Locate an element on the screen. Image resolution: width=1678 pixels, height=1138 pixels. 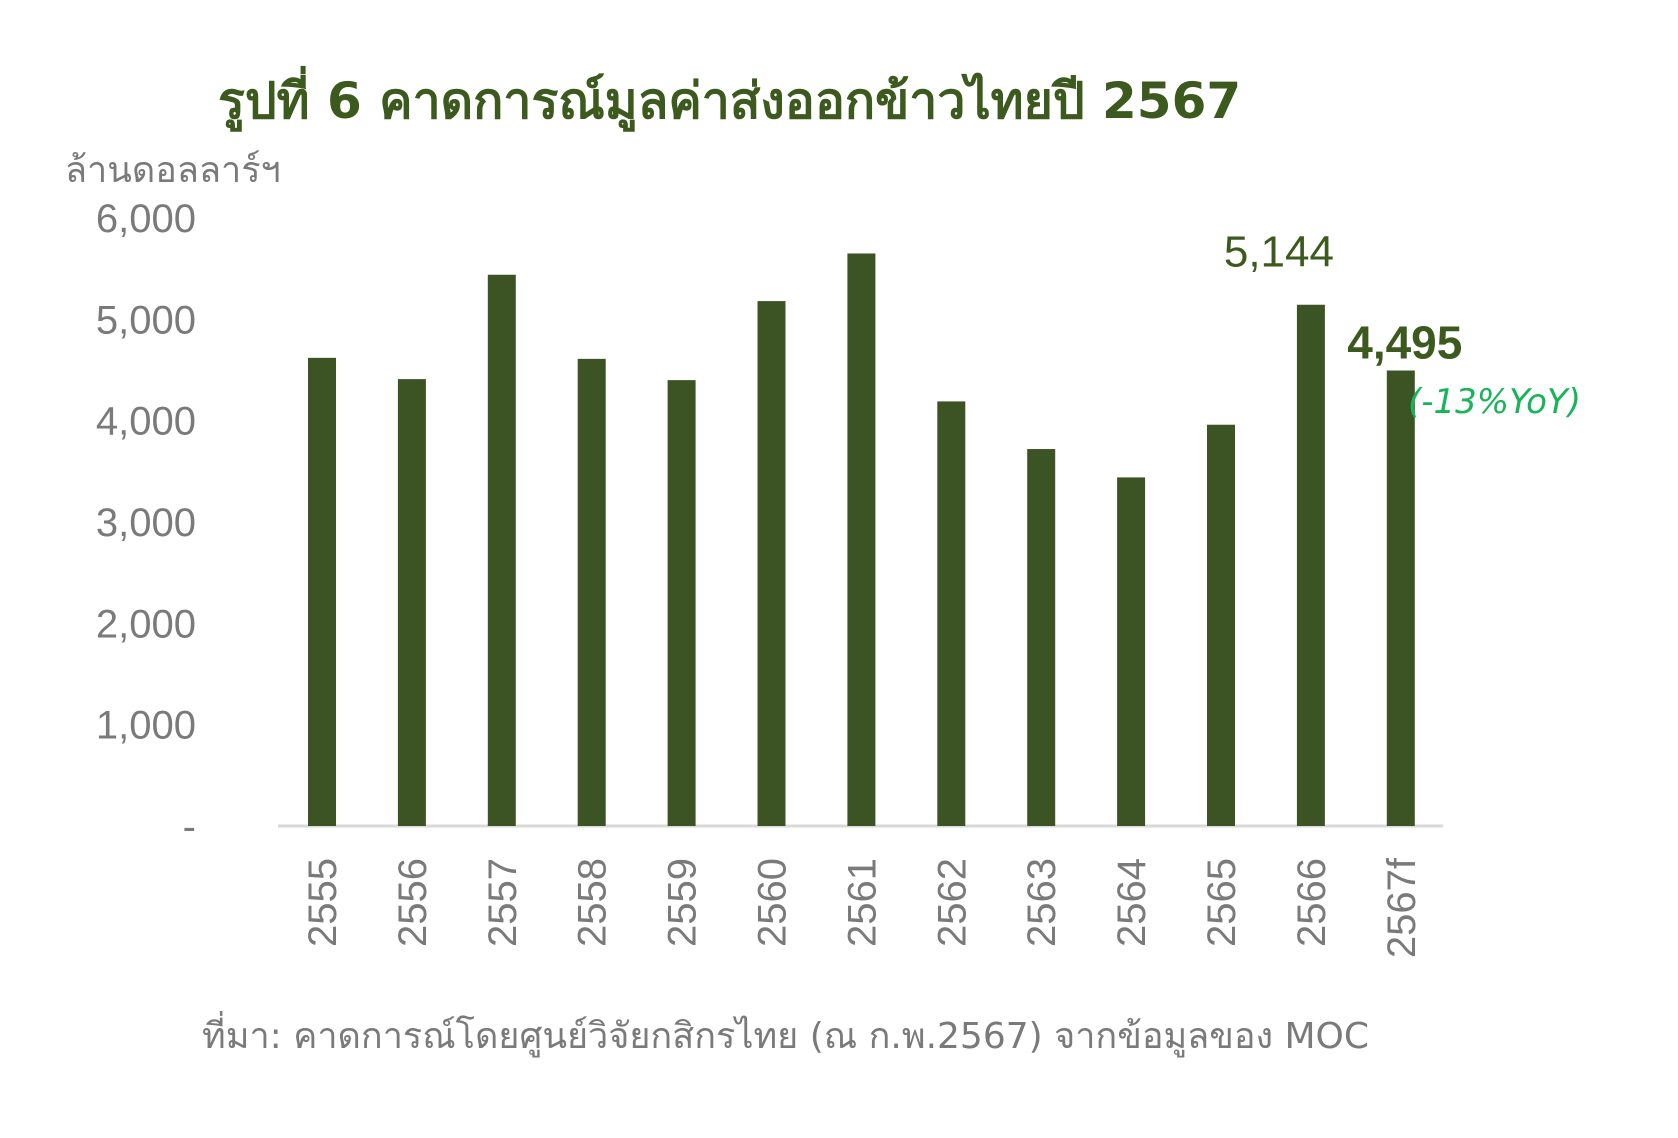
x-tick-label: 2565 is located at coordinates (1222, 902).